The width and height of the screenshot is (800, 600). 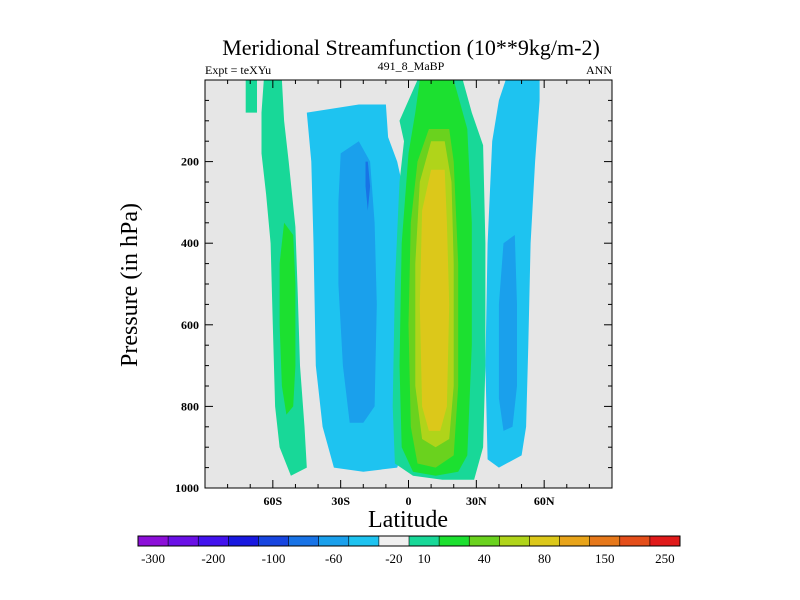 What do you see at coordinates (190, 325) in the screenshot?
I see `y-tick-label-2: 600` at bounding box center [190, 325].